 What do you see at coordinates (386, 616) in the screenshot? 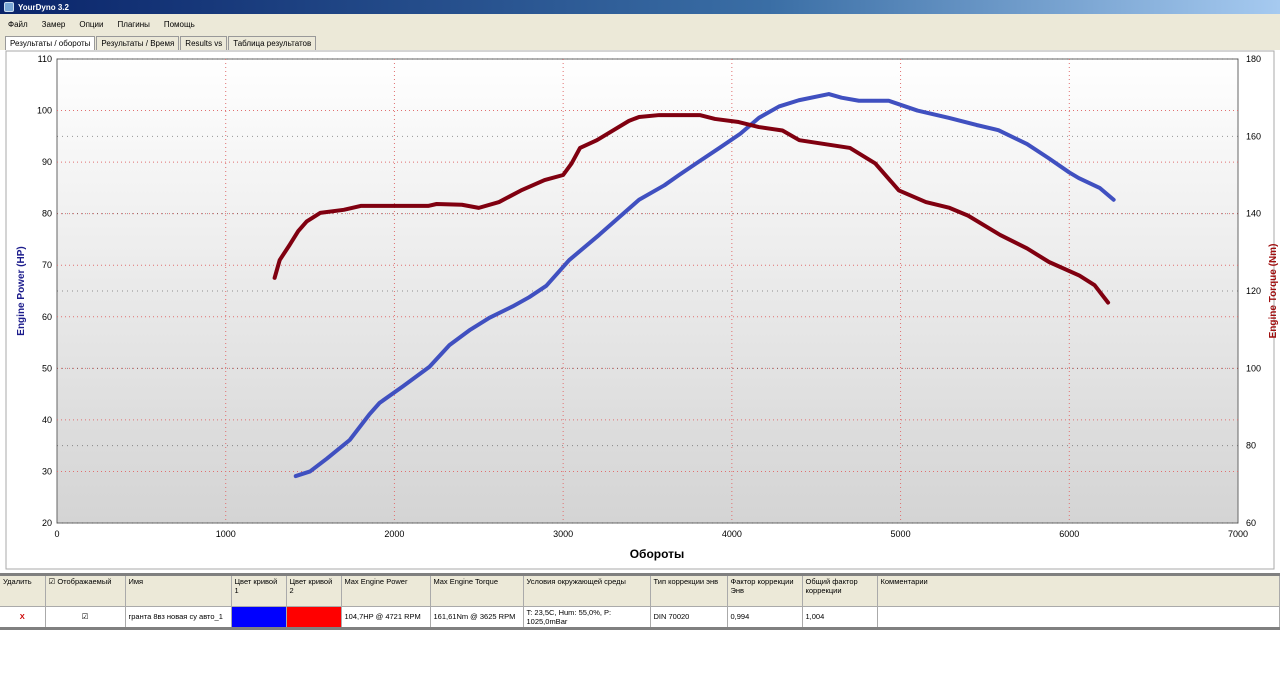
I see `max-power: 104,7HP @ 4721 RPM` at bounding box center [386, 616].